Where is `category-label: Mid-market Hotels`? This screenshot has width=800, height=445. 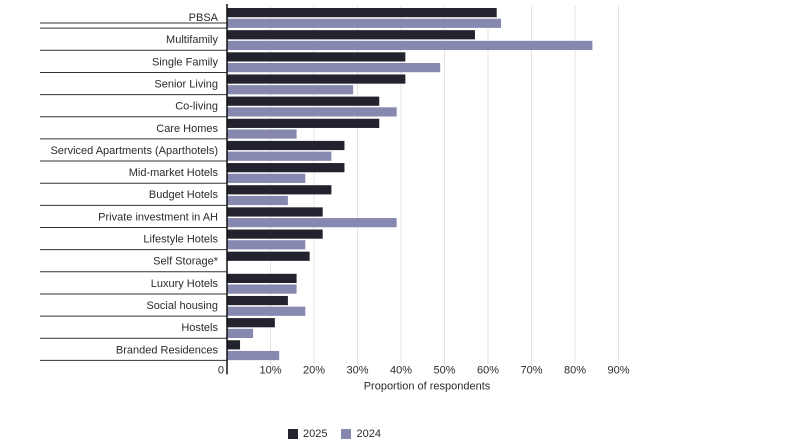
category-label: Mid-market Hotels is located at coordinates (174, 173).